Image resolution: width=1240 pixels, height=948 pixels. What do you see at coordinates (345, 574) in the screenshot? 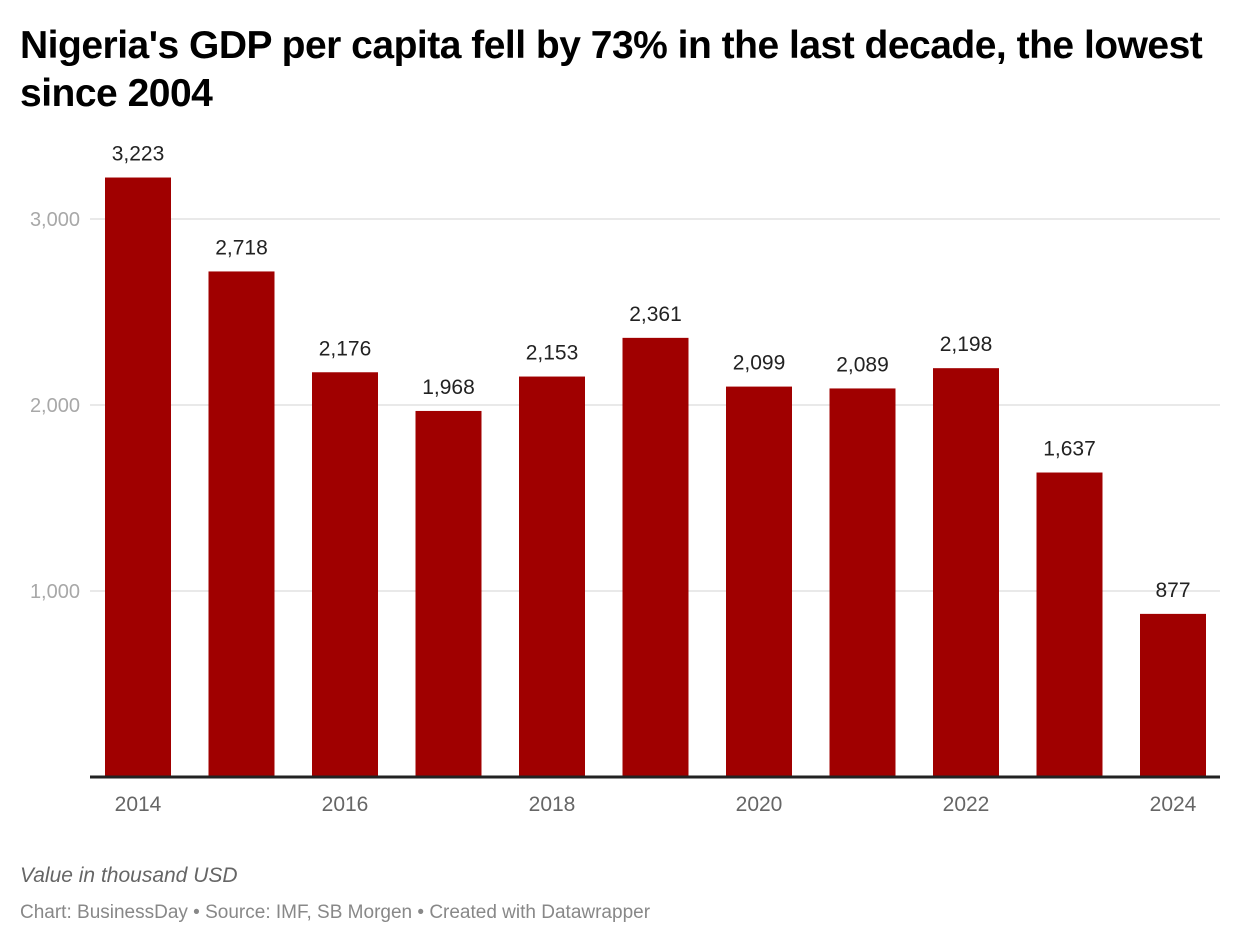
I see `bar-2016` at bounding box center [345, 574].